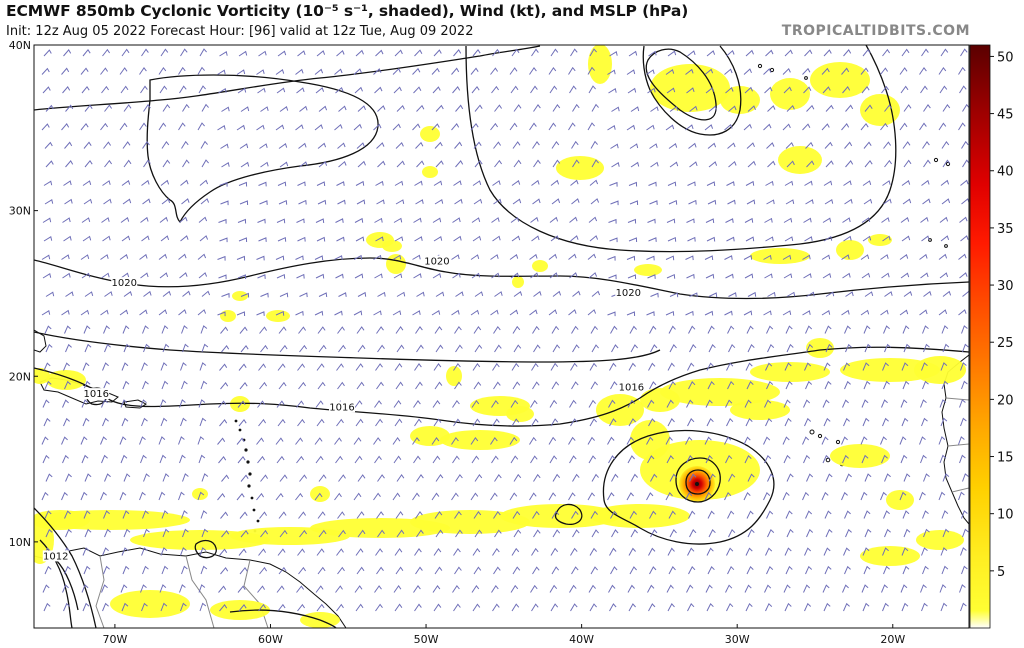 This screenshot has height=648, width=1024. What do you see at coordinates (631, 388) in the screenshot?
I see `isobar-label: 1016` at bounding box center [631, 388].